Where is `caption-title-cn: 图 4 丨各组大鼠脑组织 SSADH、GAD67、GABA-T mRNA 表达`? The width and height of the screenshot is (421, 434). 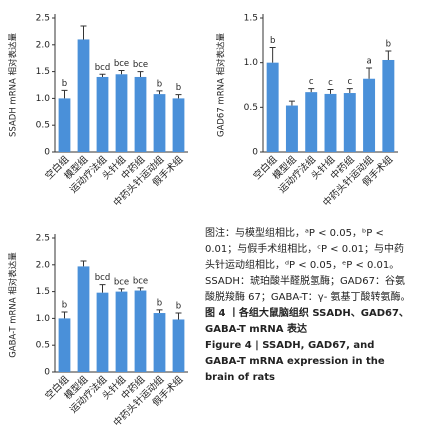
caption-title-cn: 图 4 丨各组大鼠脑组织 SSADH、GAD67、GABA-T mRNA 表达 is located at coordinates (307, 321).